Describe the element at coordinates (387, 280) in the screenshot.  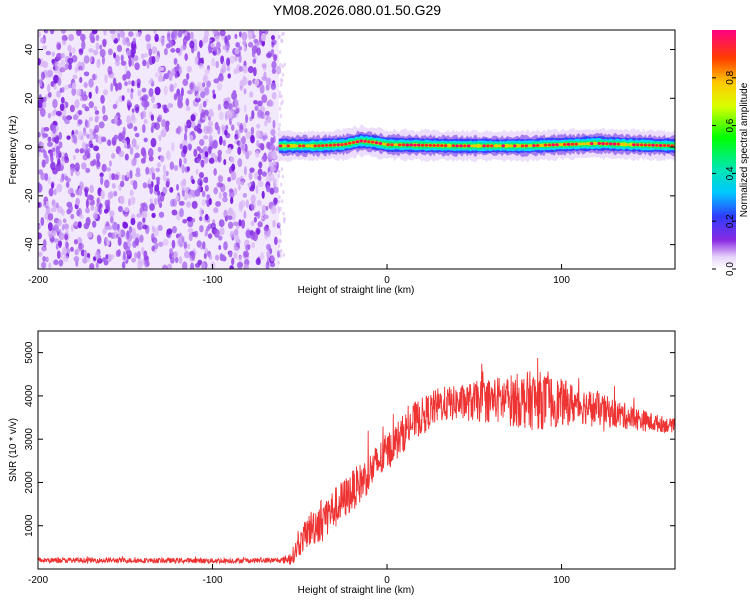
I see `x-tick-label: 0` at that location.